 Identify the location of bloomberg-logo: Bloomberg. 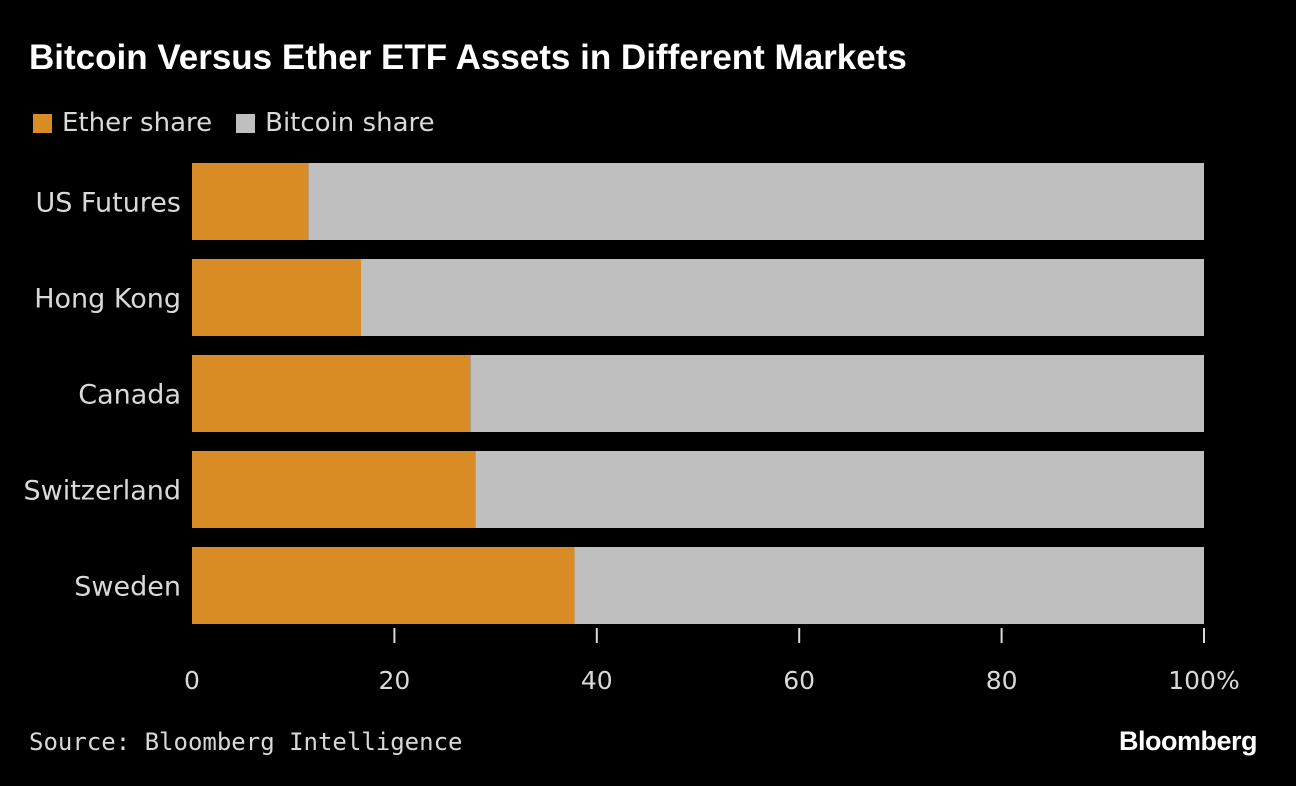
(1188, 741).